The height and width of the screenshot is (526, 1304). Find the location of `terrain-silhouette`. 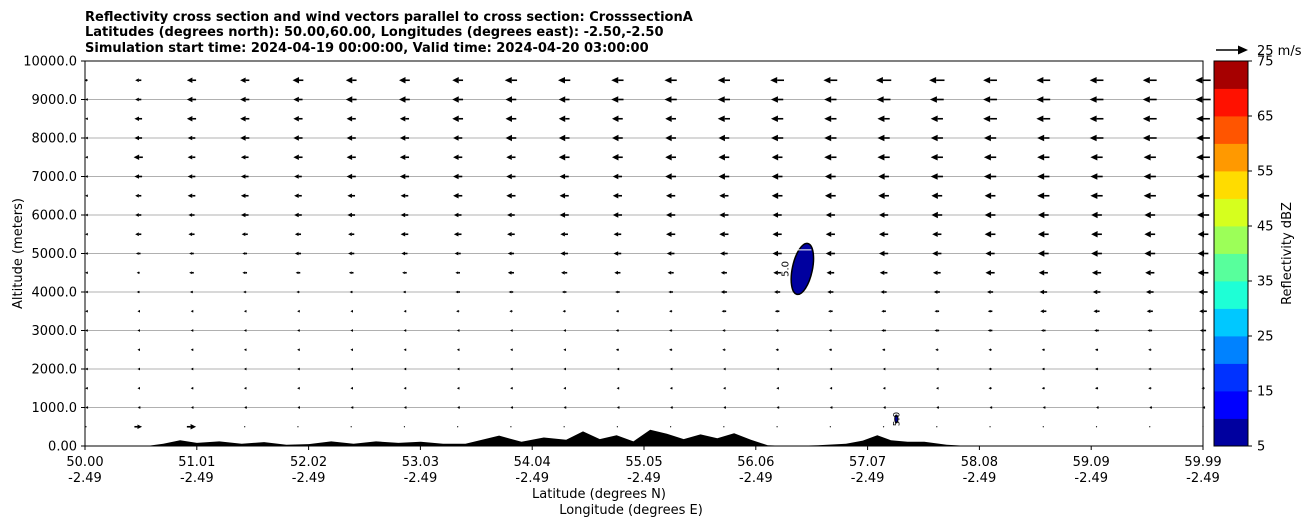

terrain-silhouette is located at coordinates (644, 437).